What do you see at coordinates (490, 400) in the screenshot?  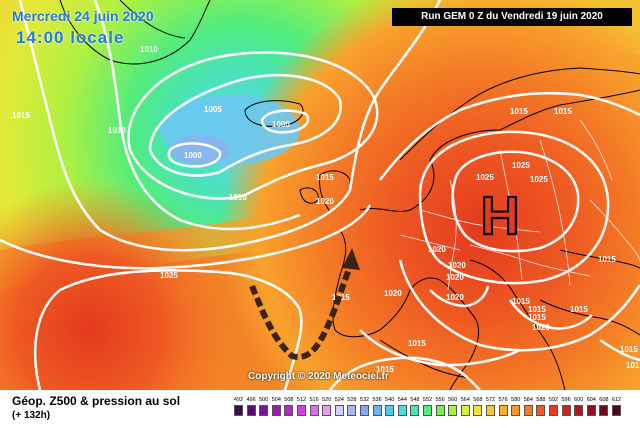 I see `legend-value-label: 572` at bounding box center [490, 400].